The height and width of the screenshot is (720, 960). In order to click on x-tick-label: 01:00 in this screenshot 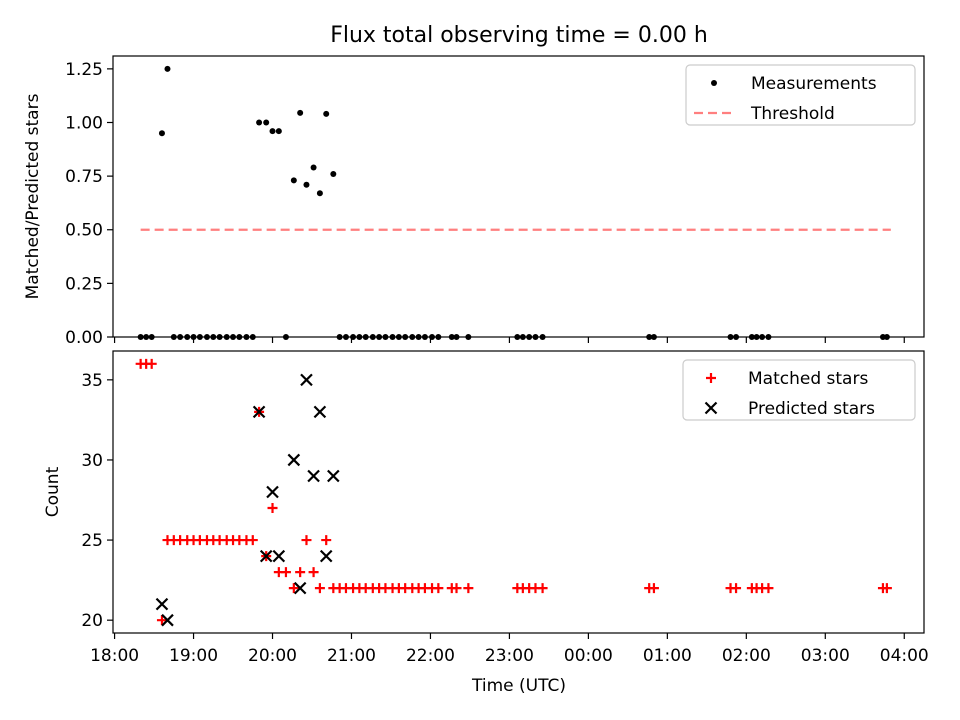, I will do `click(667, 656)`.